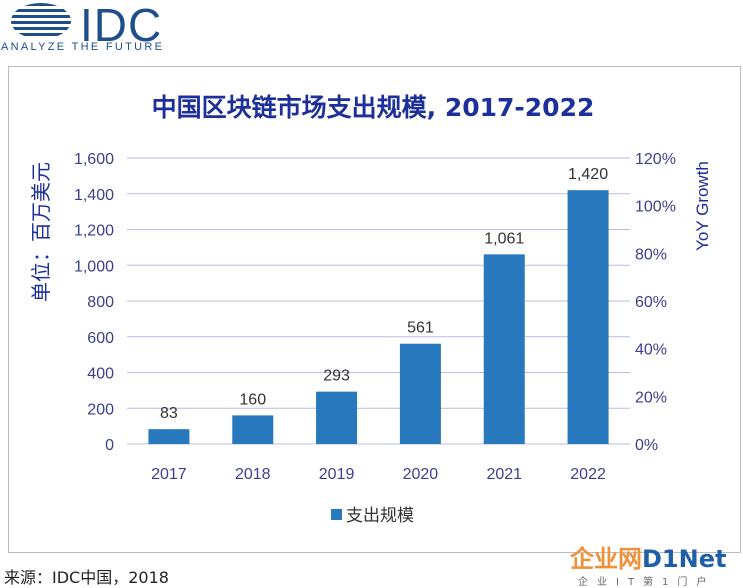 This screenshot has width=743, height=588. What do you see at coordinates (646, 445) in the screenshot?
I see `y2-tick-label: 0%` at bounding box center [646, 445].